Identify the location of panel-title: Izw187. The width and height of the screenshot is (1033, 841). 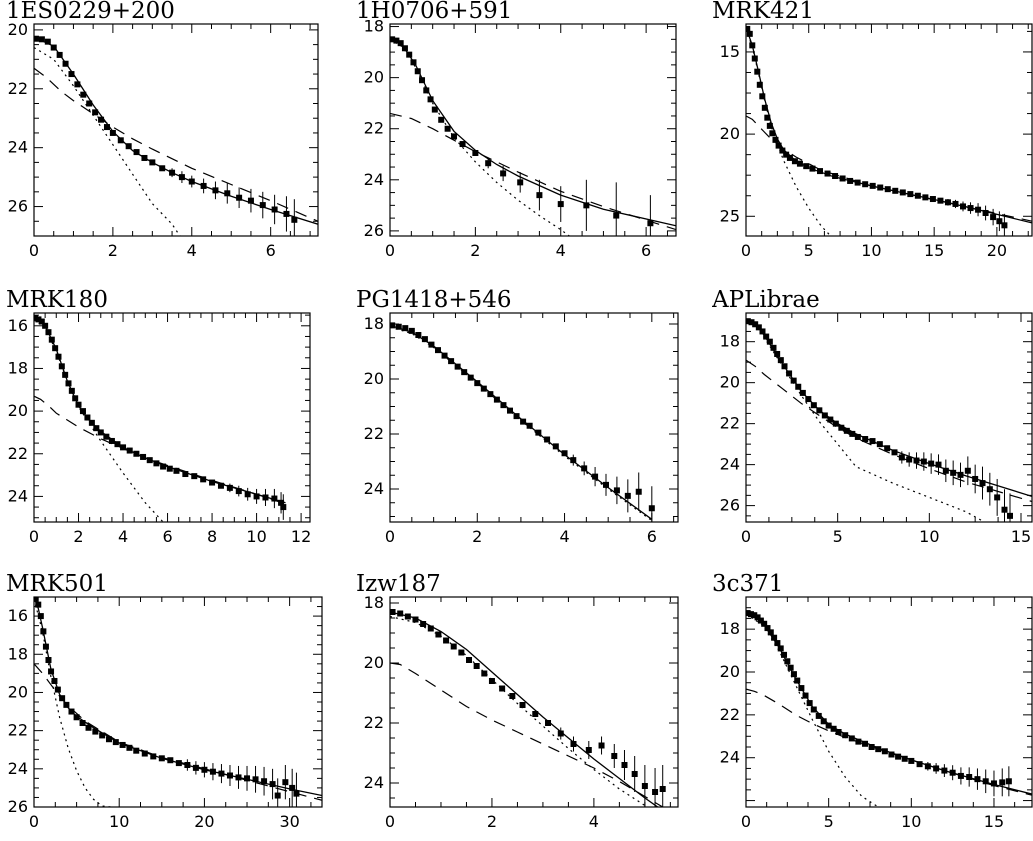
(398, 585).